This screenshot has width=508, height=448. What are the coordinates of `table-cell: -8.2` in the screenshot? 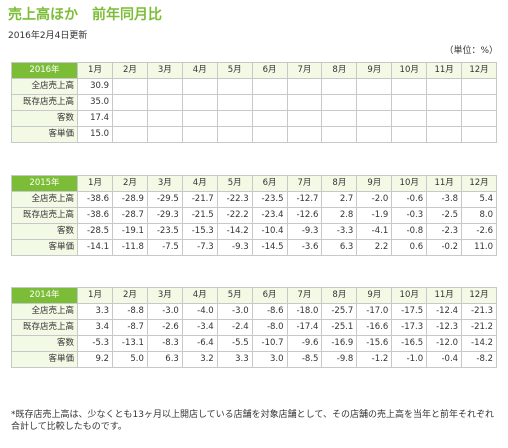 It's located at (479, 359).